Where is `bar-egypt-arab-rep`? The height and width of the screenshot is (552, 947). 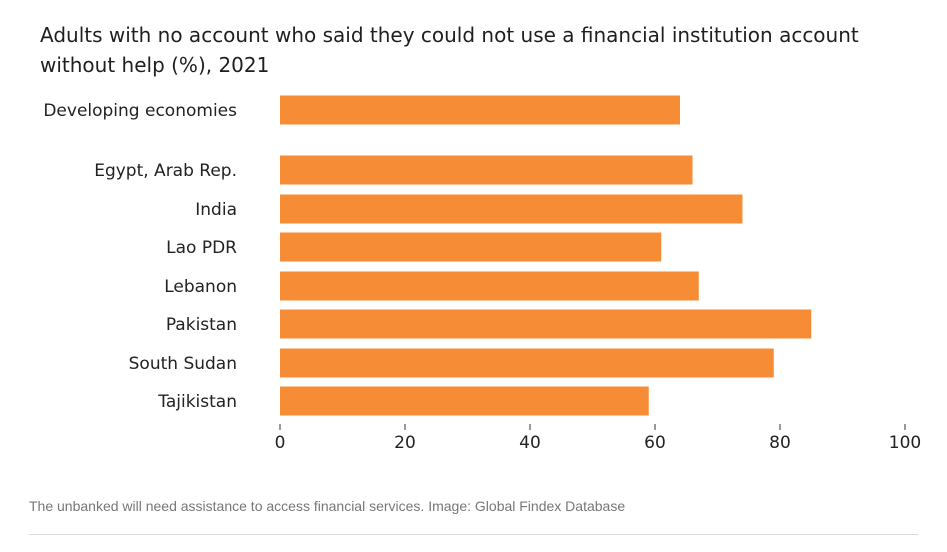
bar-egypt-arab-rep is located at coordinates (486, 170).